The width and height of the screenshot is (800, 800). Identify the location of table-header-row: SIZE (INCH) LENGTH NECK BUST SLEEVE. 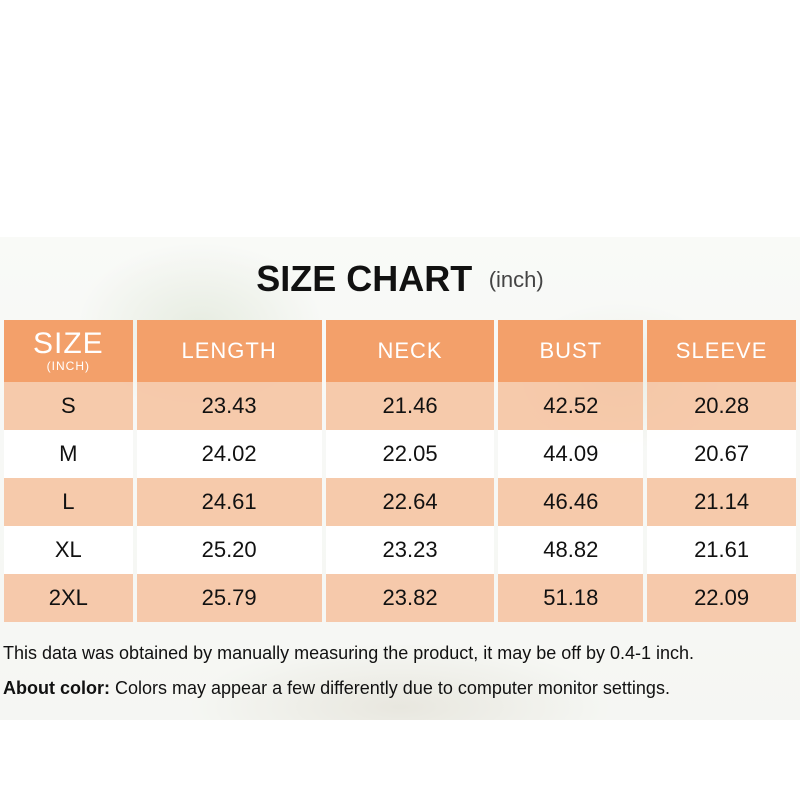
(400, 351).